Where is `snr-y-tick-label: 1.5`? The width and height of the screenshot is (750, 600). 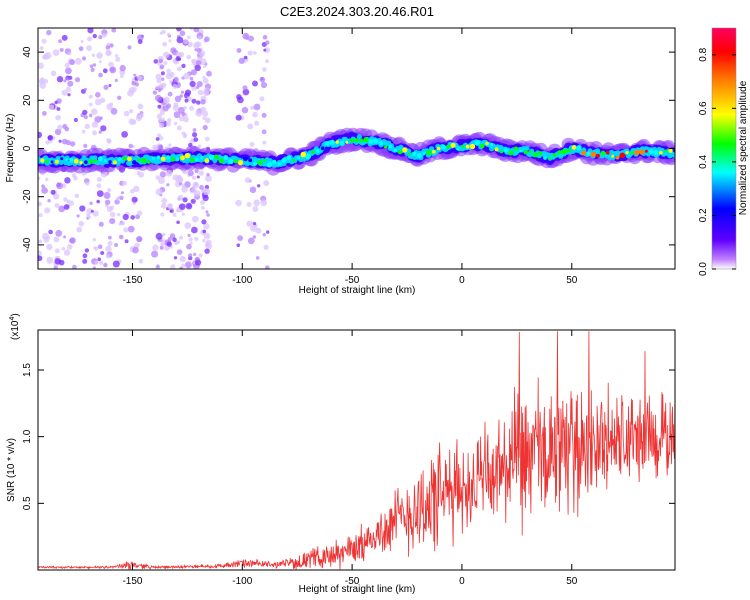 snr-y-tick-label: 1.5 is located at coordinates (27, 370).